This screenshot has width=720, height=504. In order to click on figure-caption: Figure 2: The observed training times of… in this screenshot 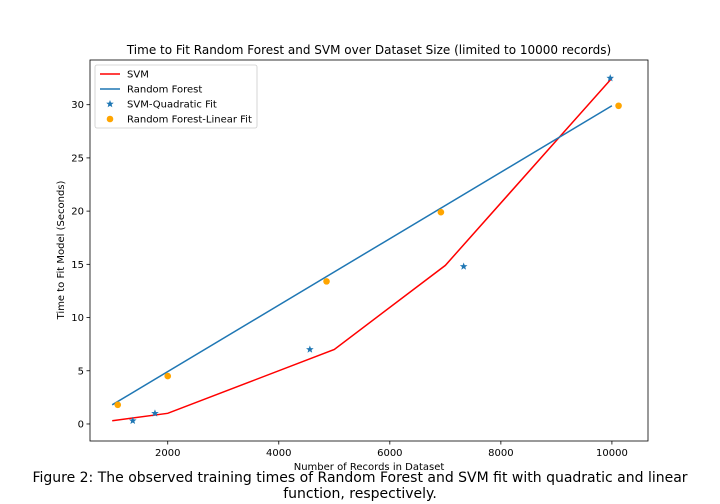, I will do `click(360, 486)`.